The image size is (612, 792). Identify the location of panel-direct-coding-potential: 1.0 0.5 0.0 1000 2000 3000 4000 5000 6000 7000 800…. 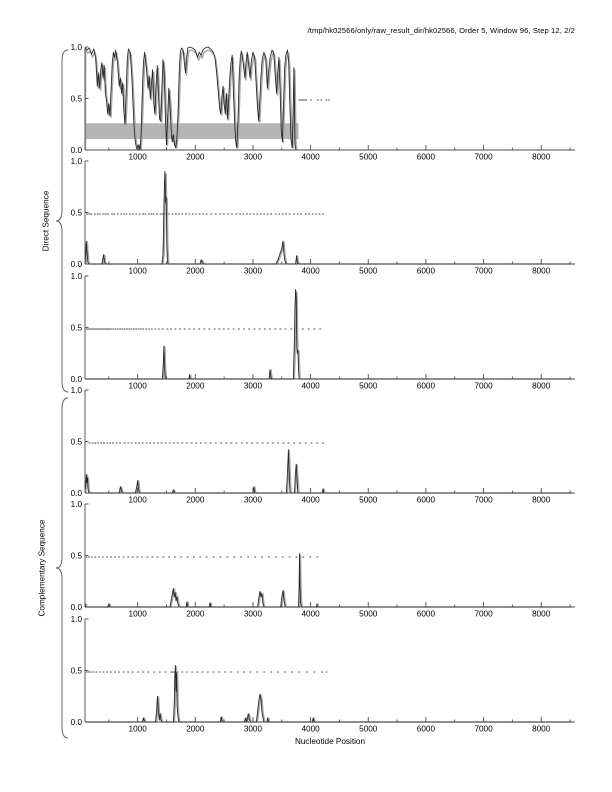
(323, 102).